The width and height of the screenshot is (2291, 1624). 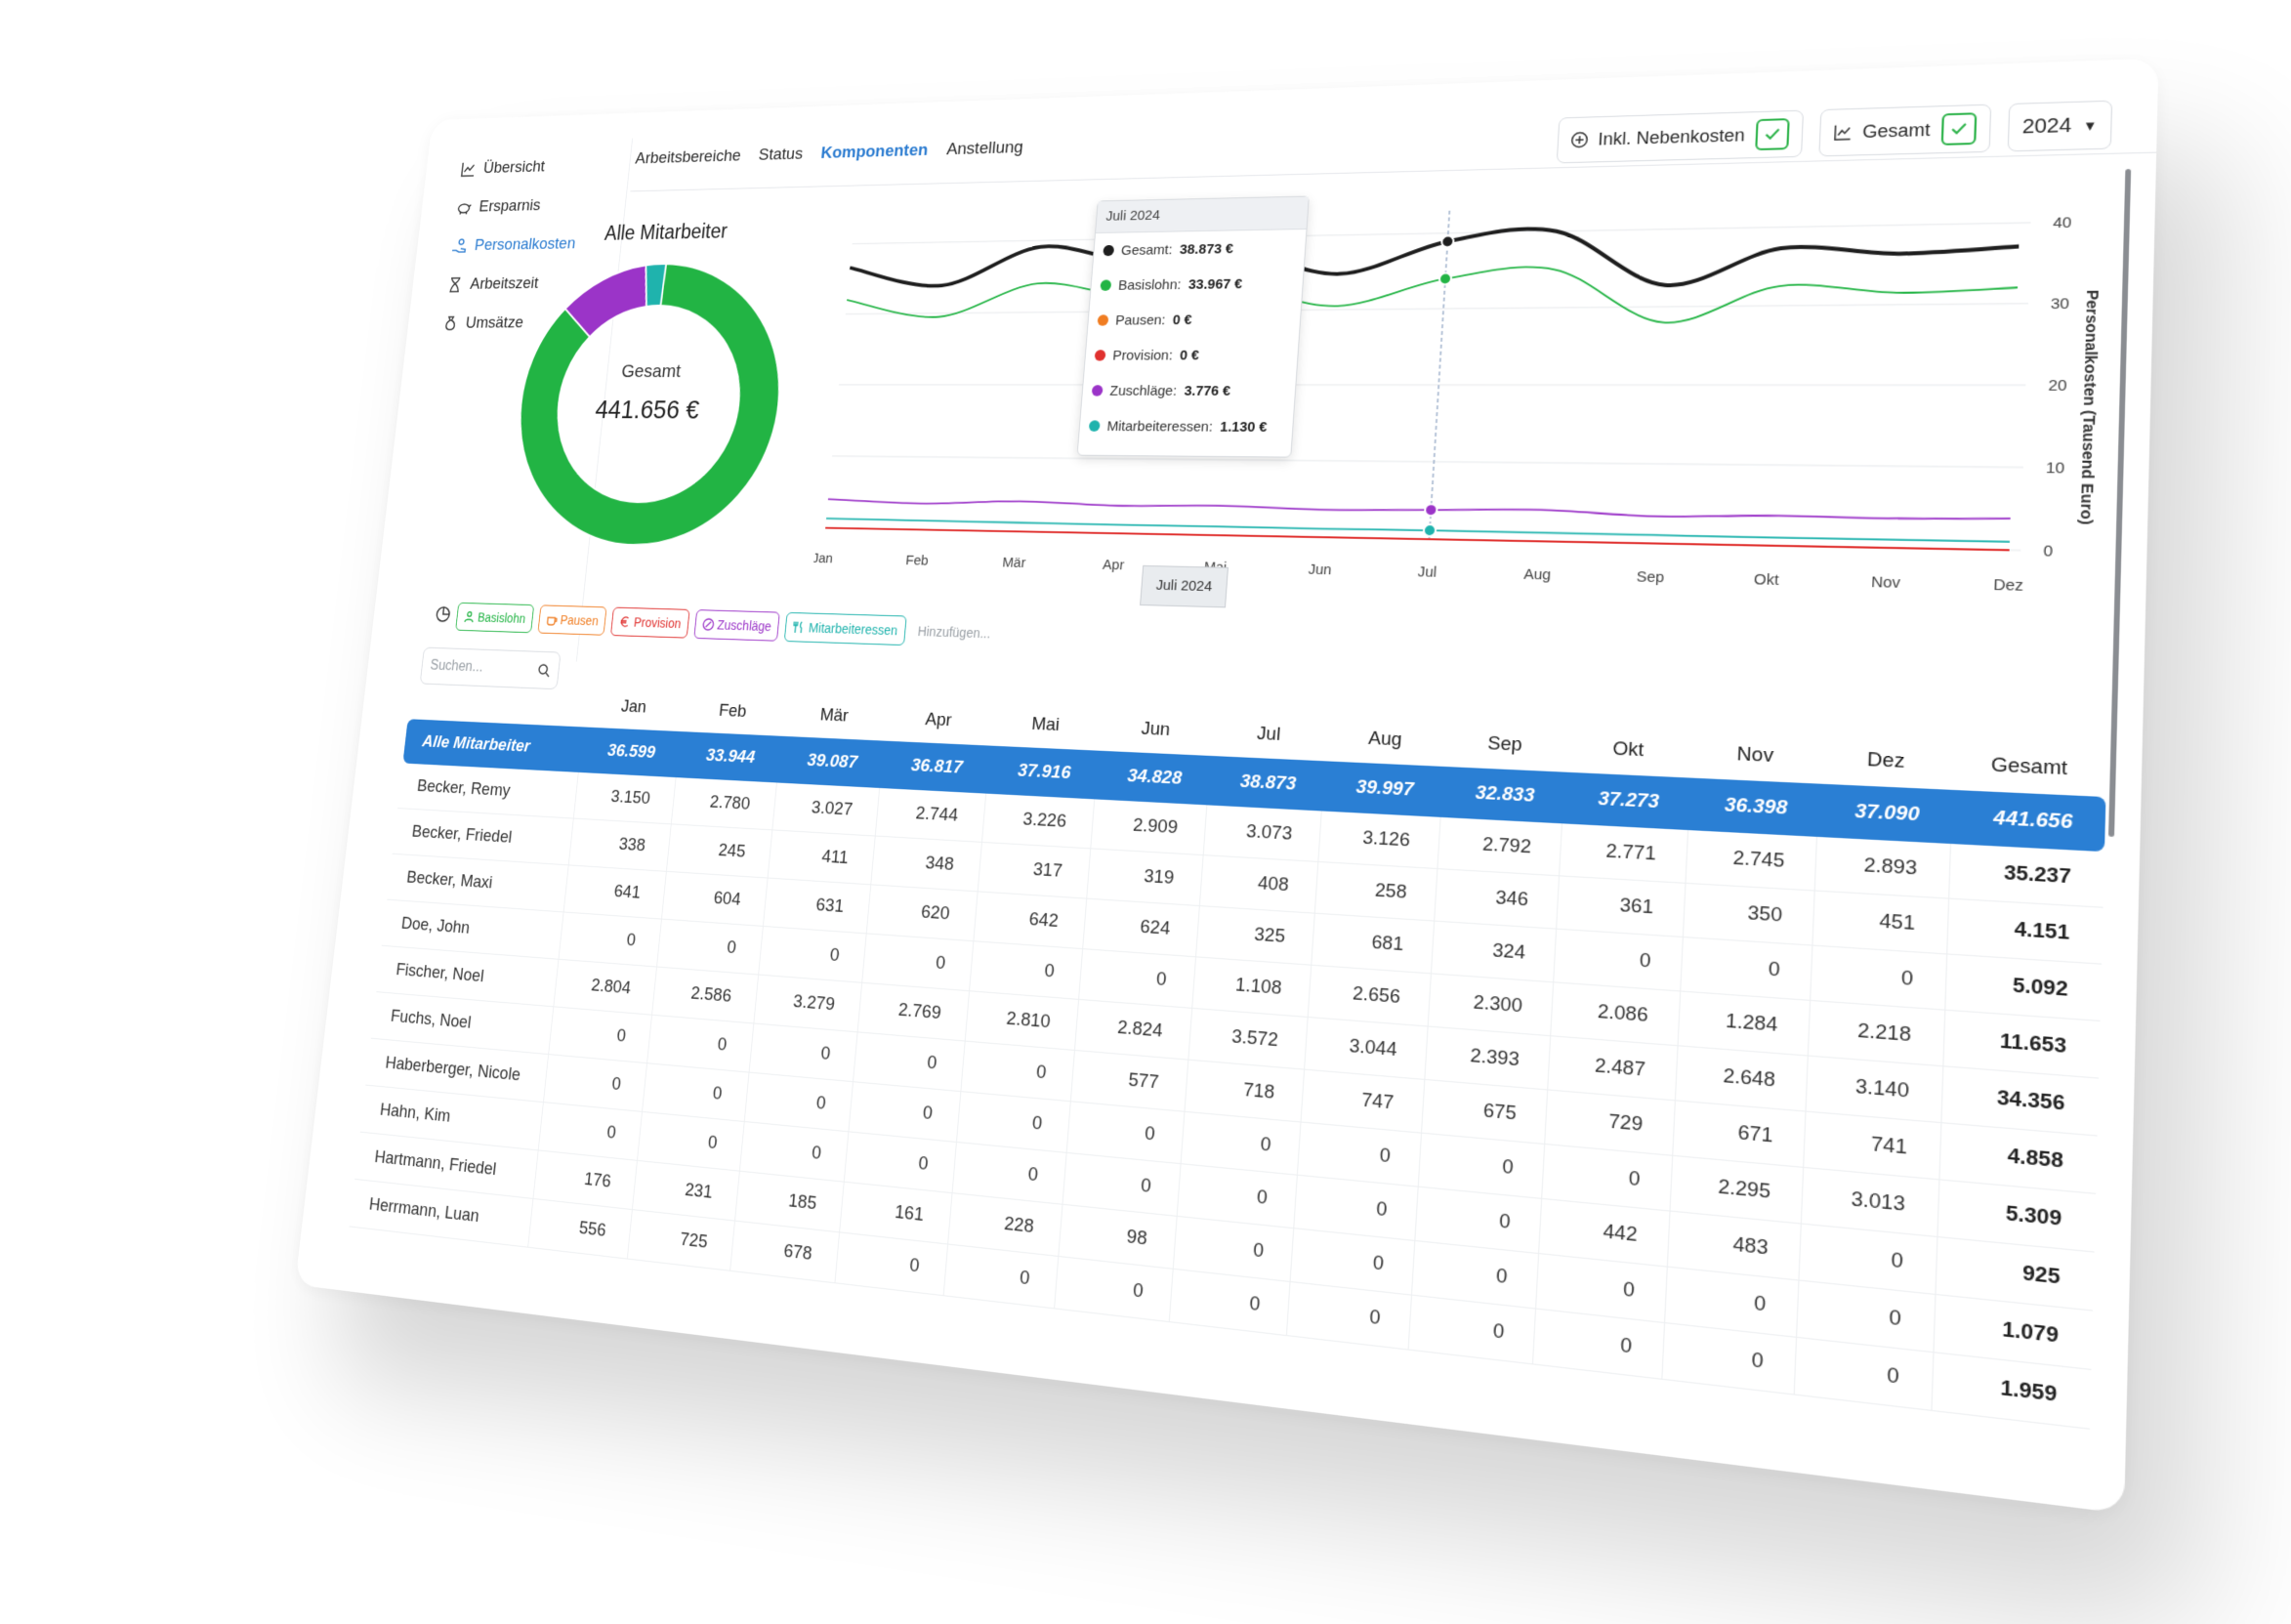 I want to click on table-cell: 319, so click(x=1145, y=877).